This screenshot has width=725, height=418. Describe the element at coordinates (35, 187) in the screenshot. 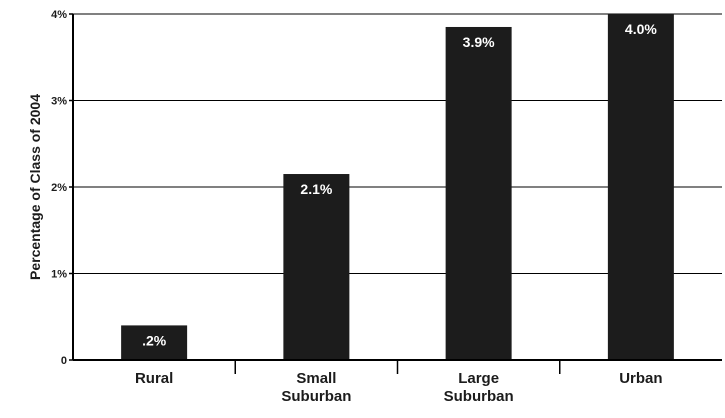

I see `y-axis-label: Percentage of Class of 2004` at that location.